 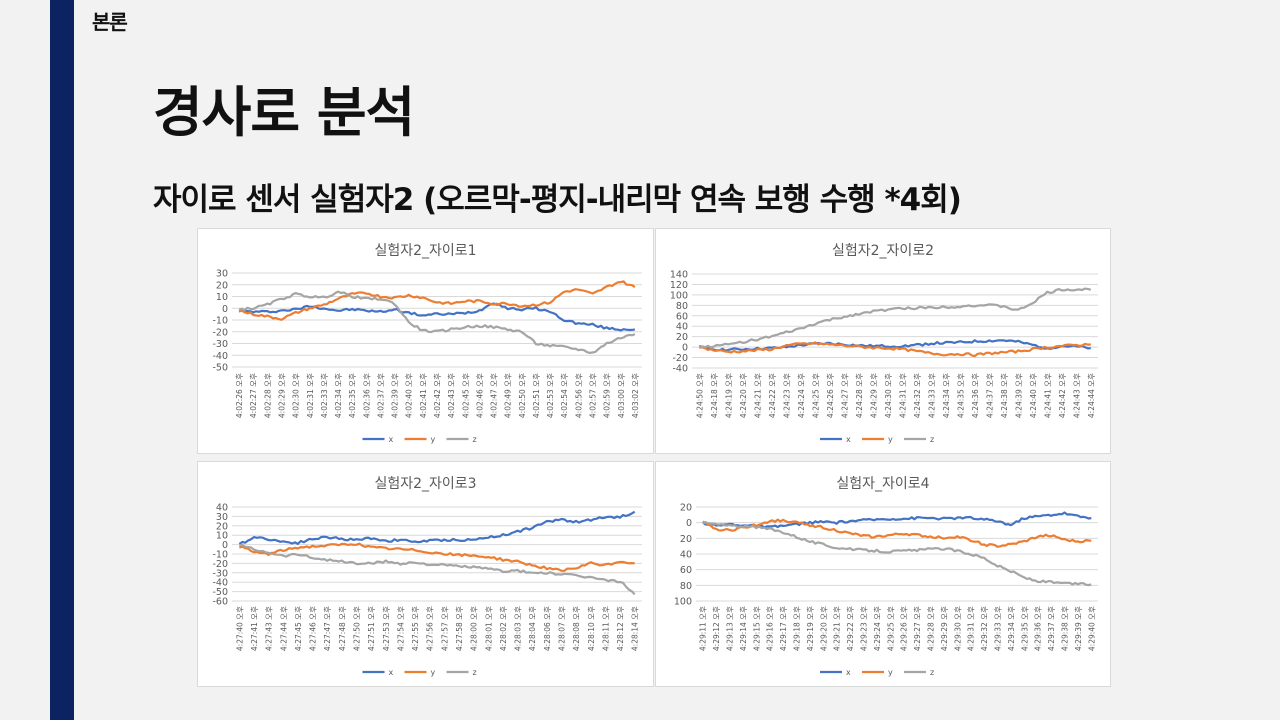 I want to click on y-tick-label: 60, so click(x=686, y=570).